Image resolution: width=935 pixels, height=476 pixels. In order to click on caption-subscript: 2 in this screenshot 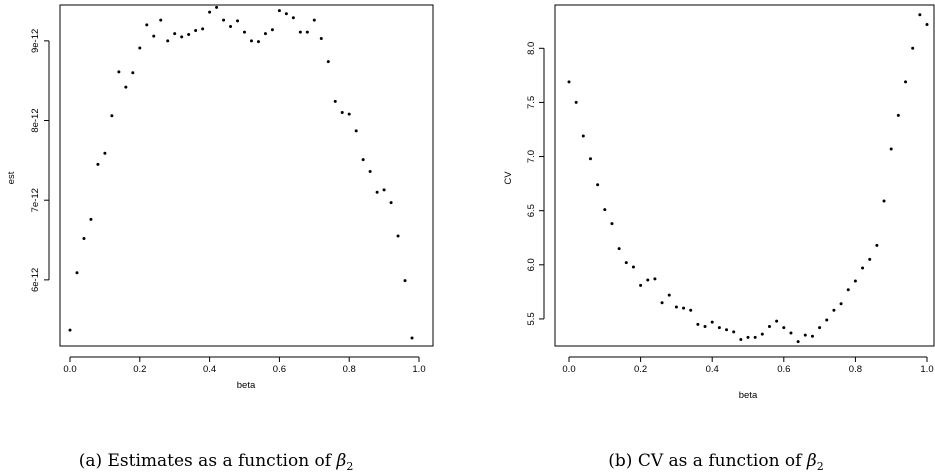, I will do `click(349, 466)`.